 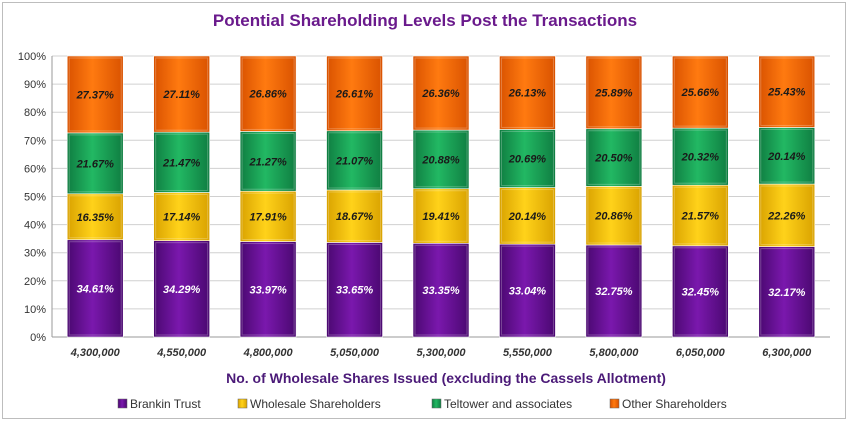 I want to click on data-label: 20.50%, so click(x=613, y=159).